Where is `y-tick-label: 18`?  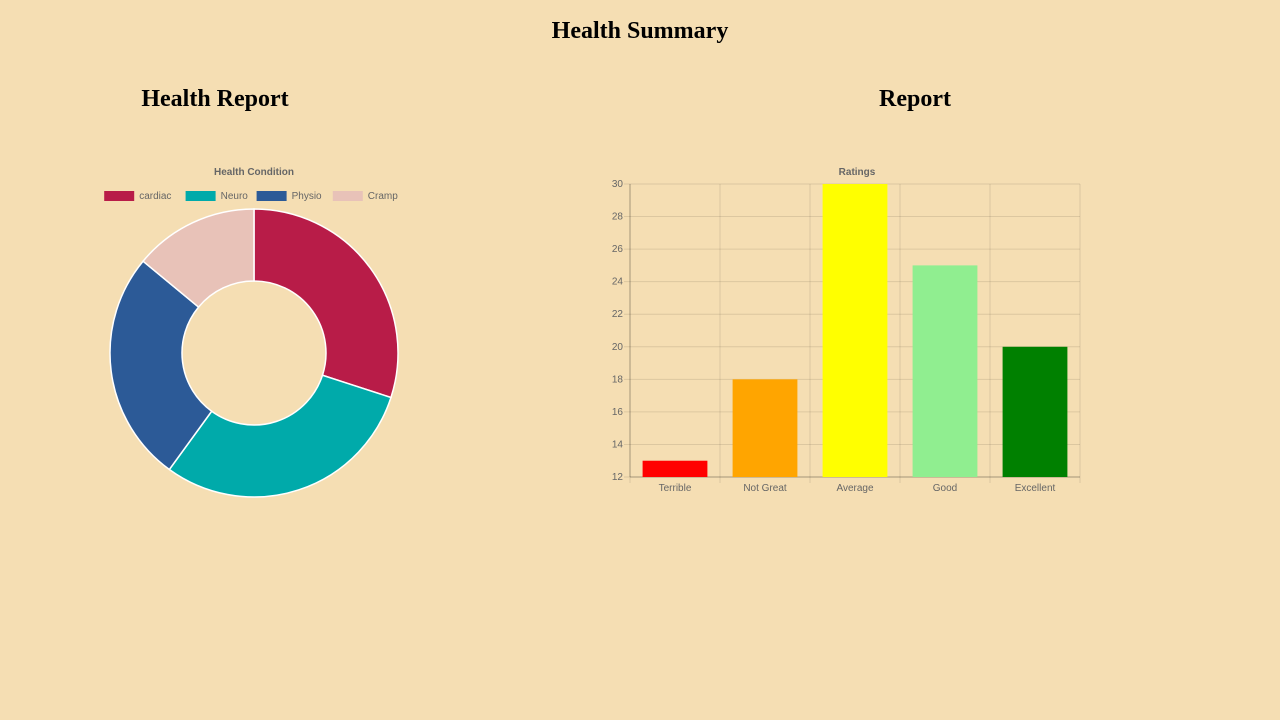 y-tick-label: 18 is located at coordinates (618, 379).